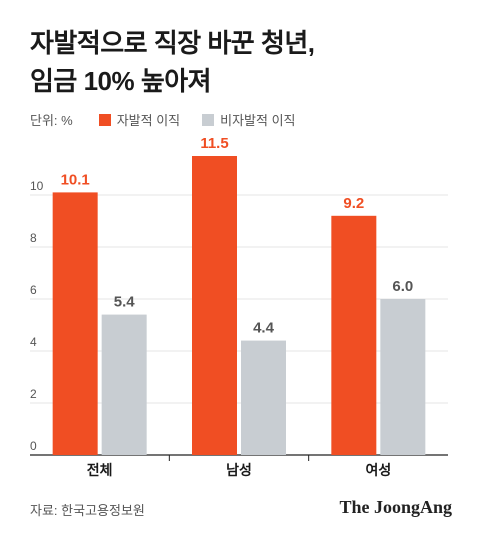 This screenshot has height=537, width=480. What do you see at coordinates (87, 510) in the screenshot?
I see `source-note: 자료: 한국고용정보원` at bounding box center [87, 510].